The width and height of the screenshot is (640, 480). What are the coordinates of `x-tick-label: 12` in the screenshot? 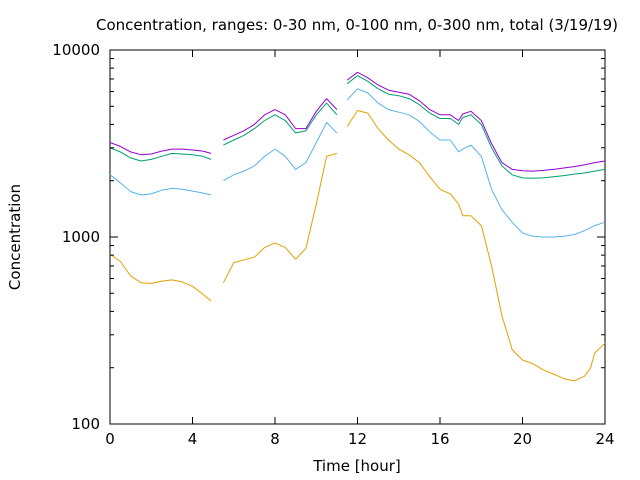 It's located at (357, 439).